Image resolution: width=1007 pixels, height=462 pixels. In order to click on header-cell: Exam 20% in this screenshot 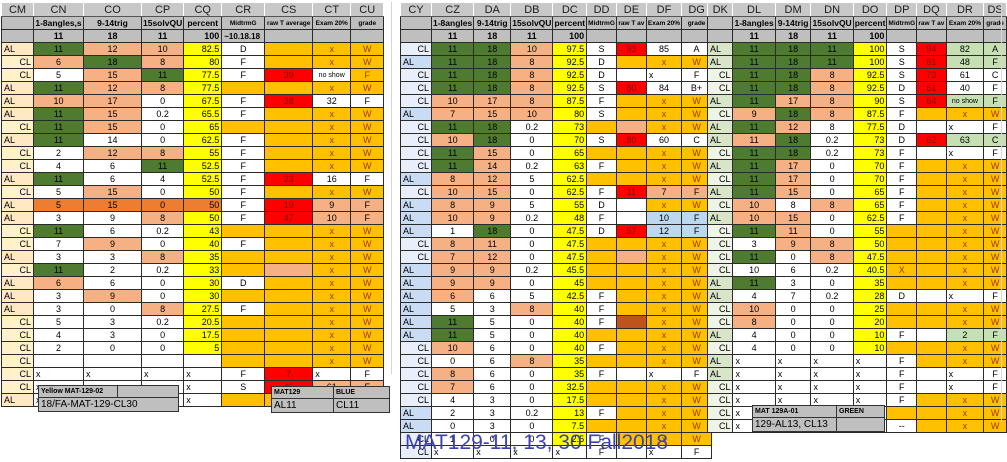, I will do `click(965, 23)`.